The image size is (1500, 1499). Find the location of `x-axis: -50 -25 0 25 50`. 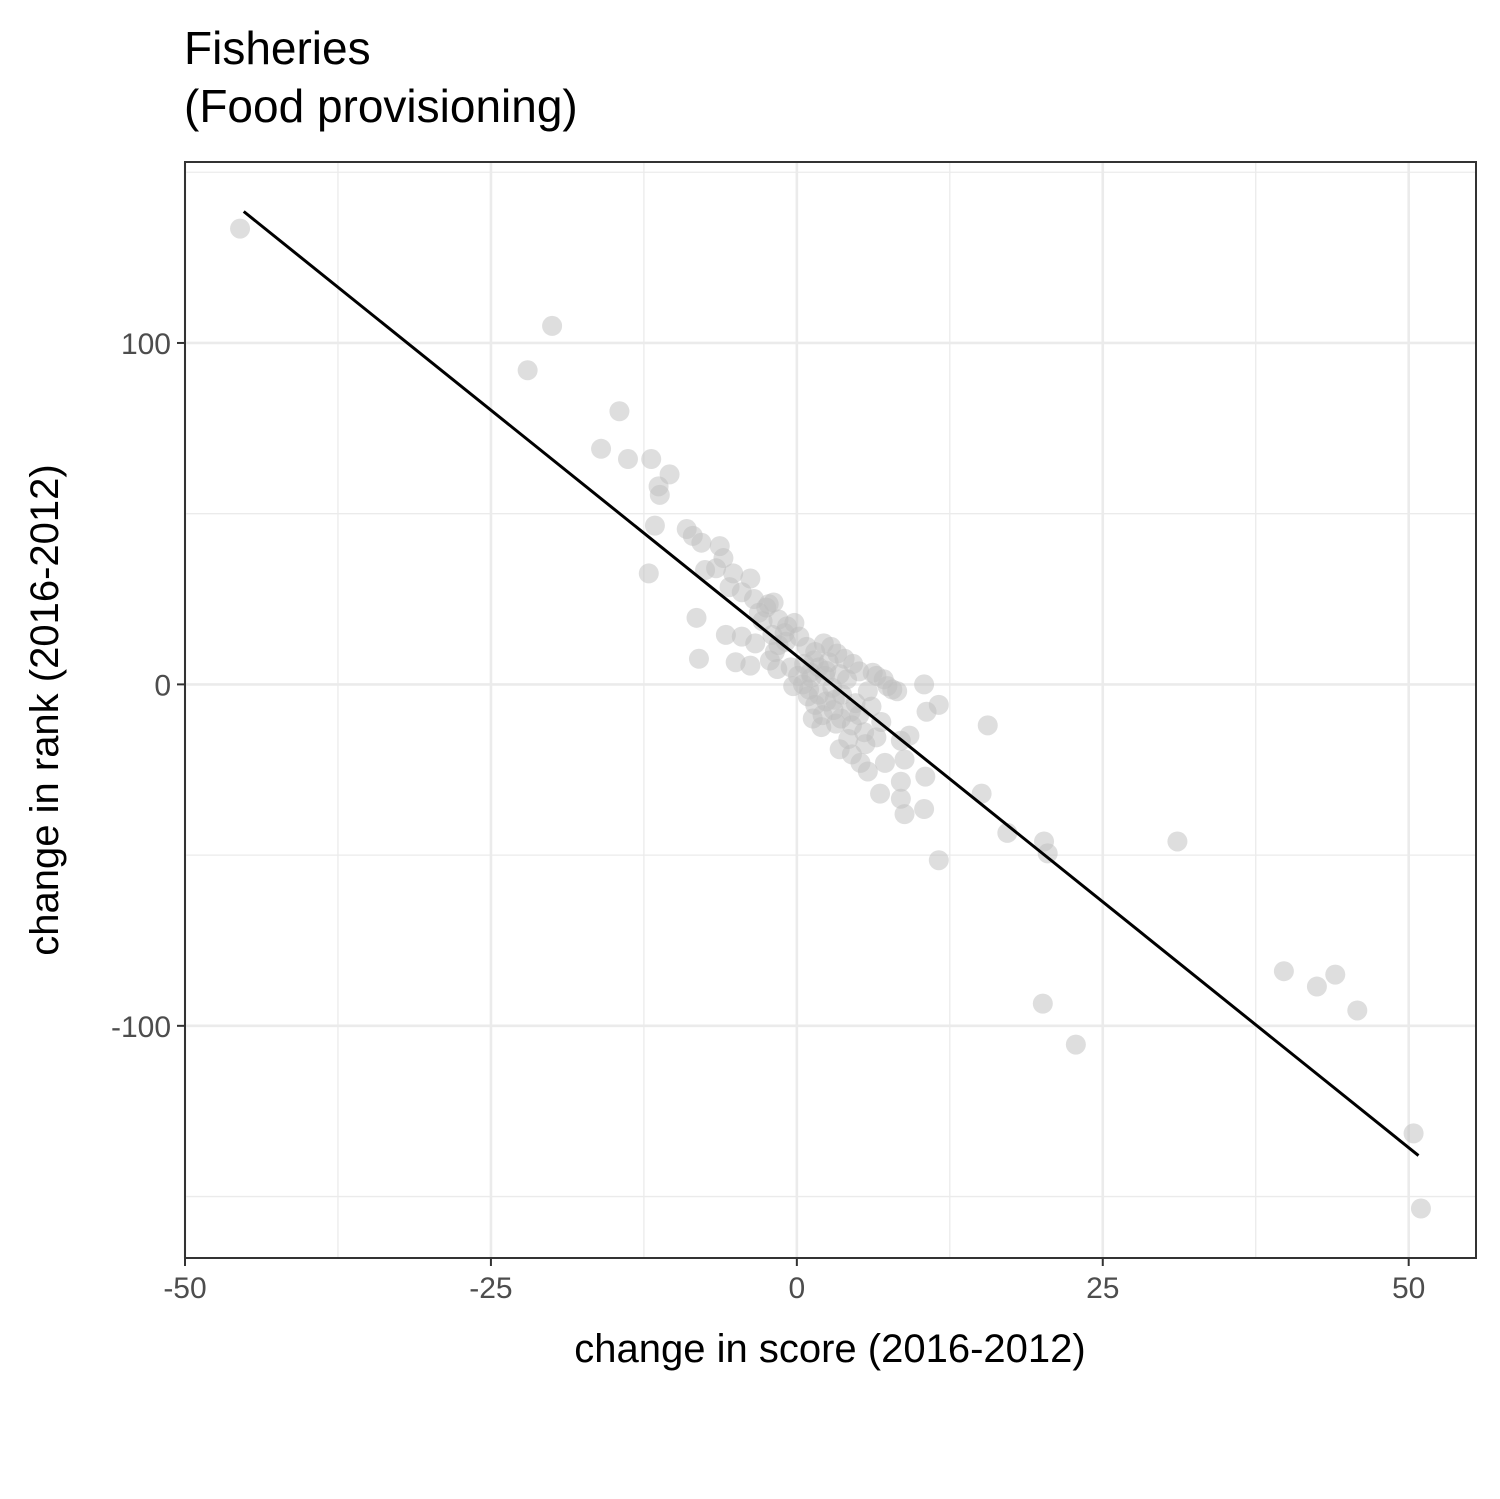

x-axis: -50 -25 0 25 50 is located at coordinates (794, 1281).